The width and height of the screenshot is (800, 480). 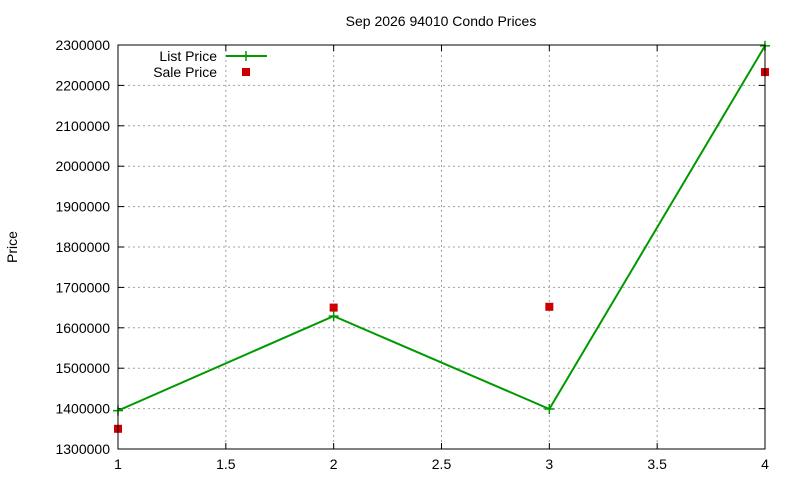 I want to click on y-tick-label: 2100000, so click(x=82, y=126).